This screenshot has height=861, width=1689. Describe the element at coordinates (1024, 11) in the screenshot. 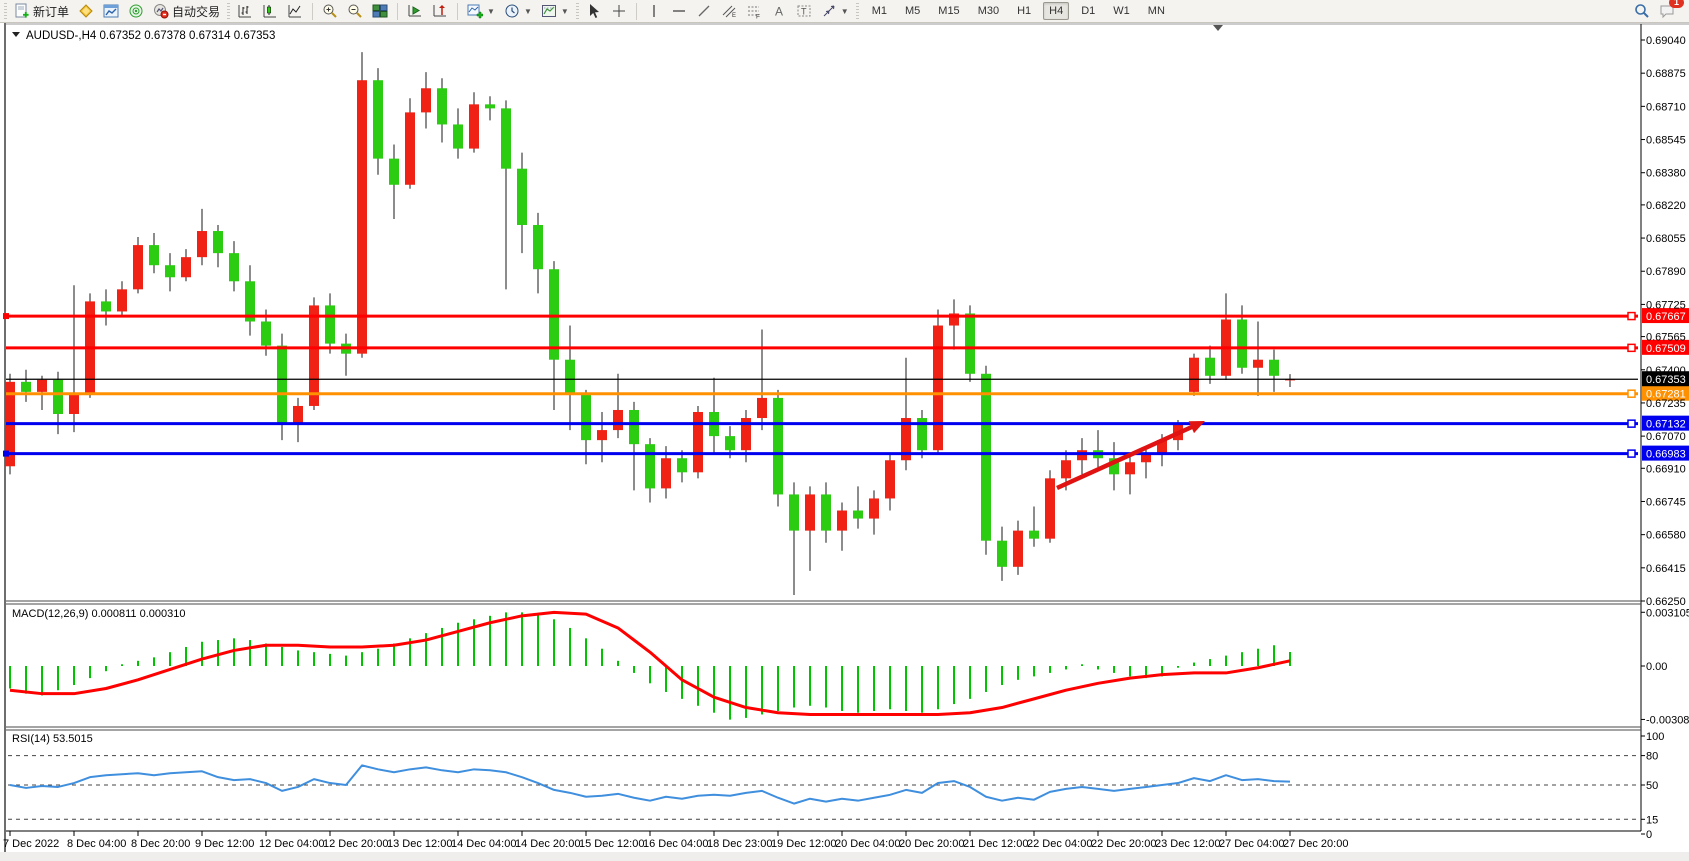

I see `timeframe-h1: H1` at that location.